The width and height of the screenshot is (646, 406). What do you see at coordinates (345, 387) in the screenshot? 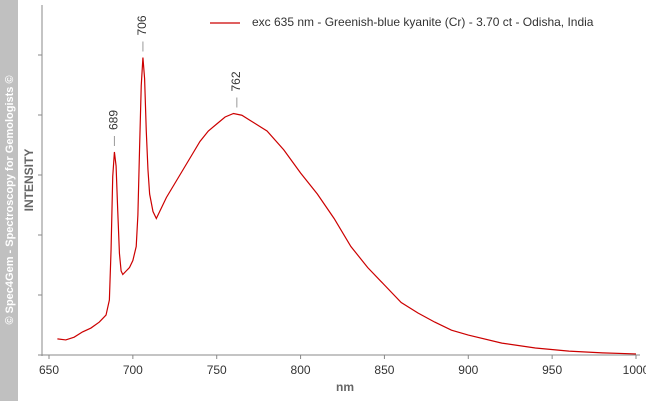
I see `x-axis-label: nm` at bounding box center [345, 387].